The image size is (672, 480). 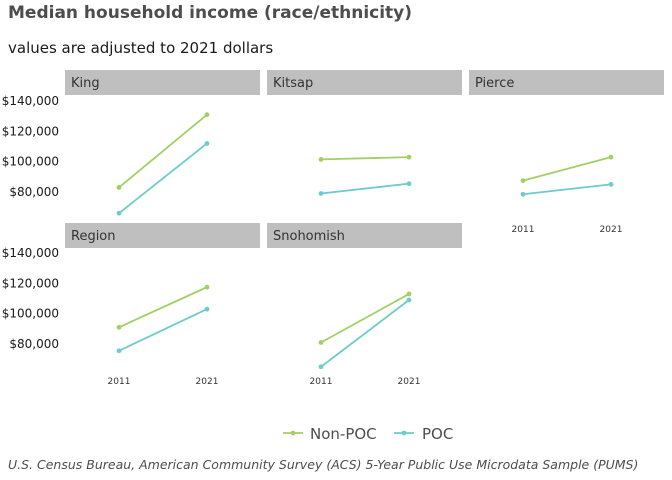 What do you see at coordinates (611, 157) in the screenshot?
I see `point-pierce-non-poc-2021` at bounding box center [611, 157].